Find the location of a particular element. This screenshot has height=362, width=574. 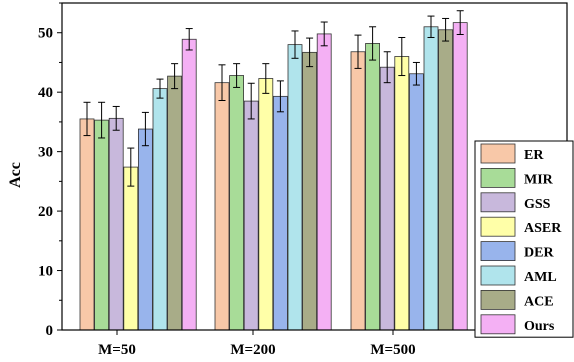

y-tick-label: 0 is located at coordinates (50, 331).